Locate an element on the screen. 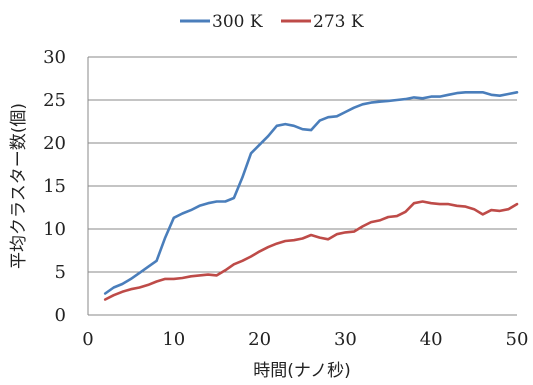 The width and height of the screenshot is (533, 385). x-axis-title: 時間(ナノ秒) is located at coordinates (301, 371).